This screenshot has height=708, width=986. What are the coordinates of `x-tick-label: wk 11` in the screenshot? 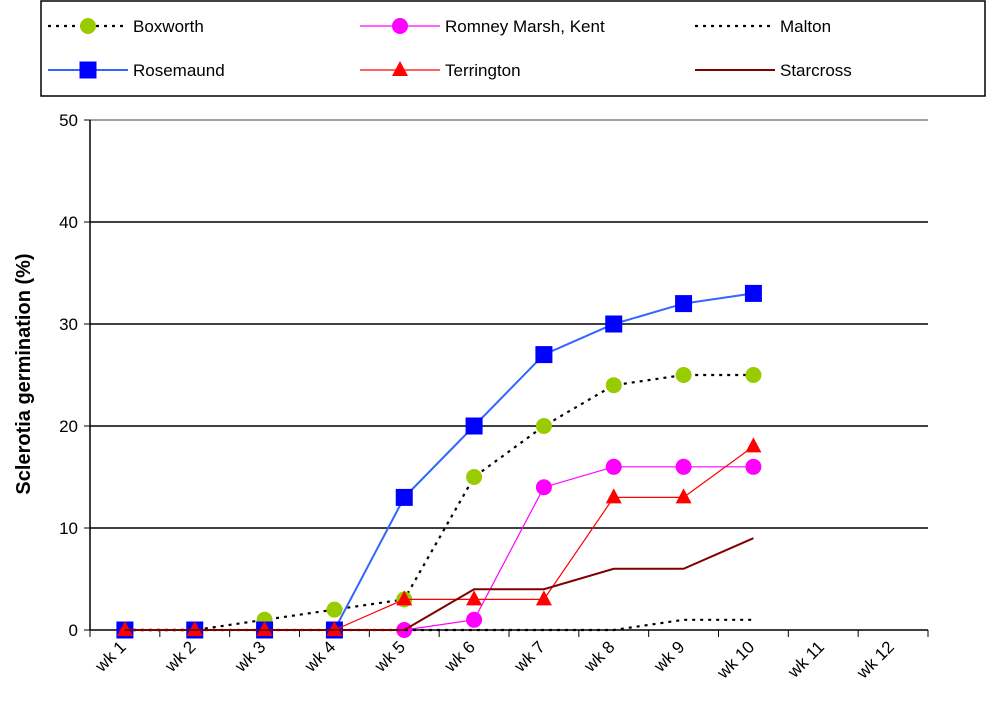 It's located at (805, 659).